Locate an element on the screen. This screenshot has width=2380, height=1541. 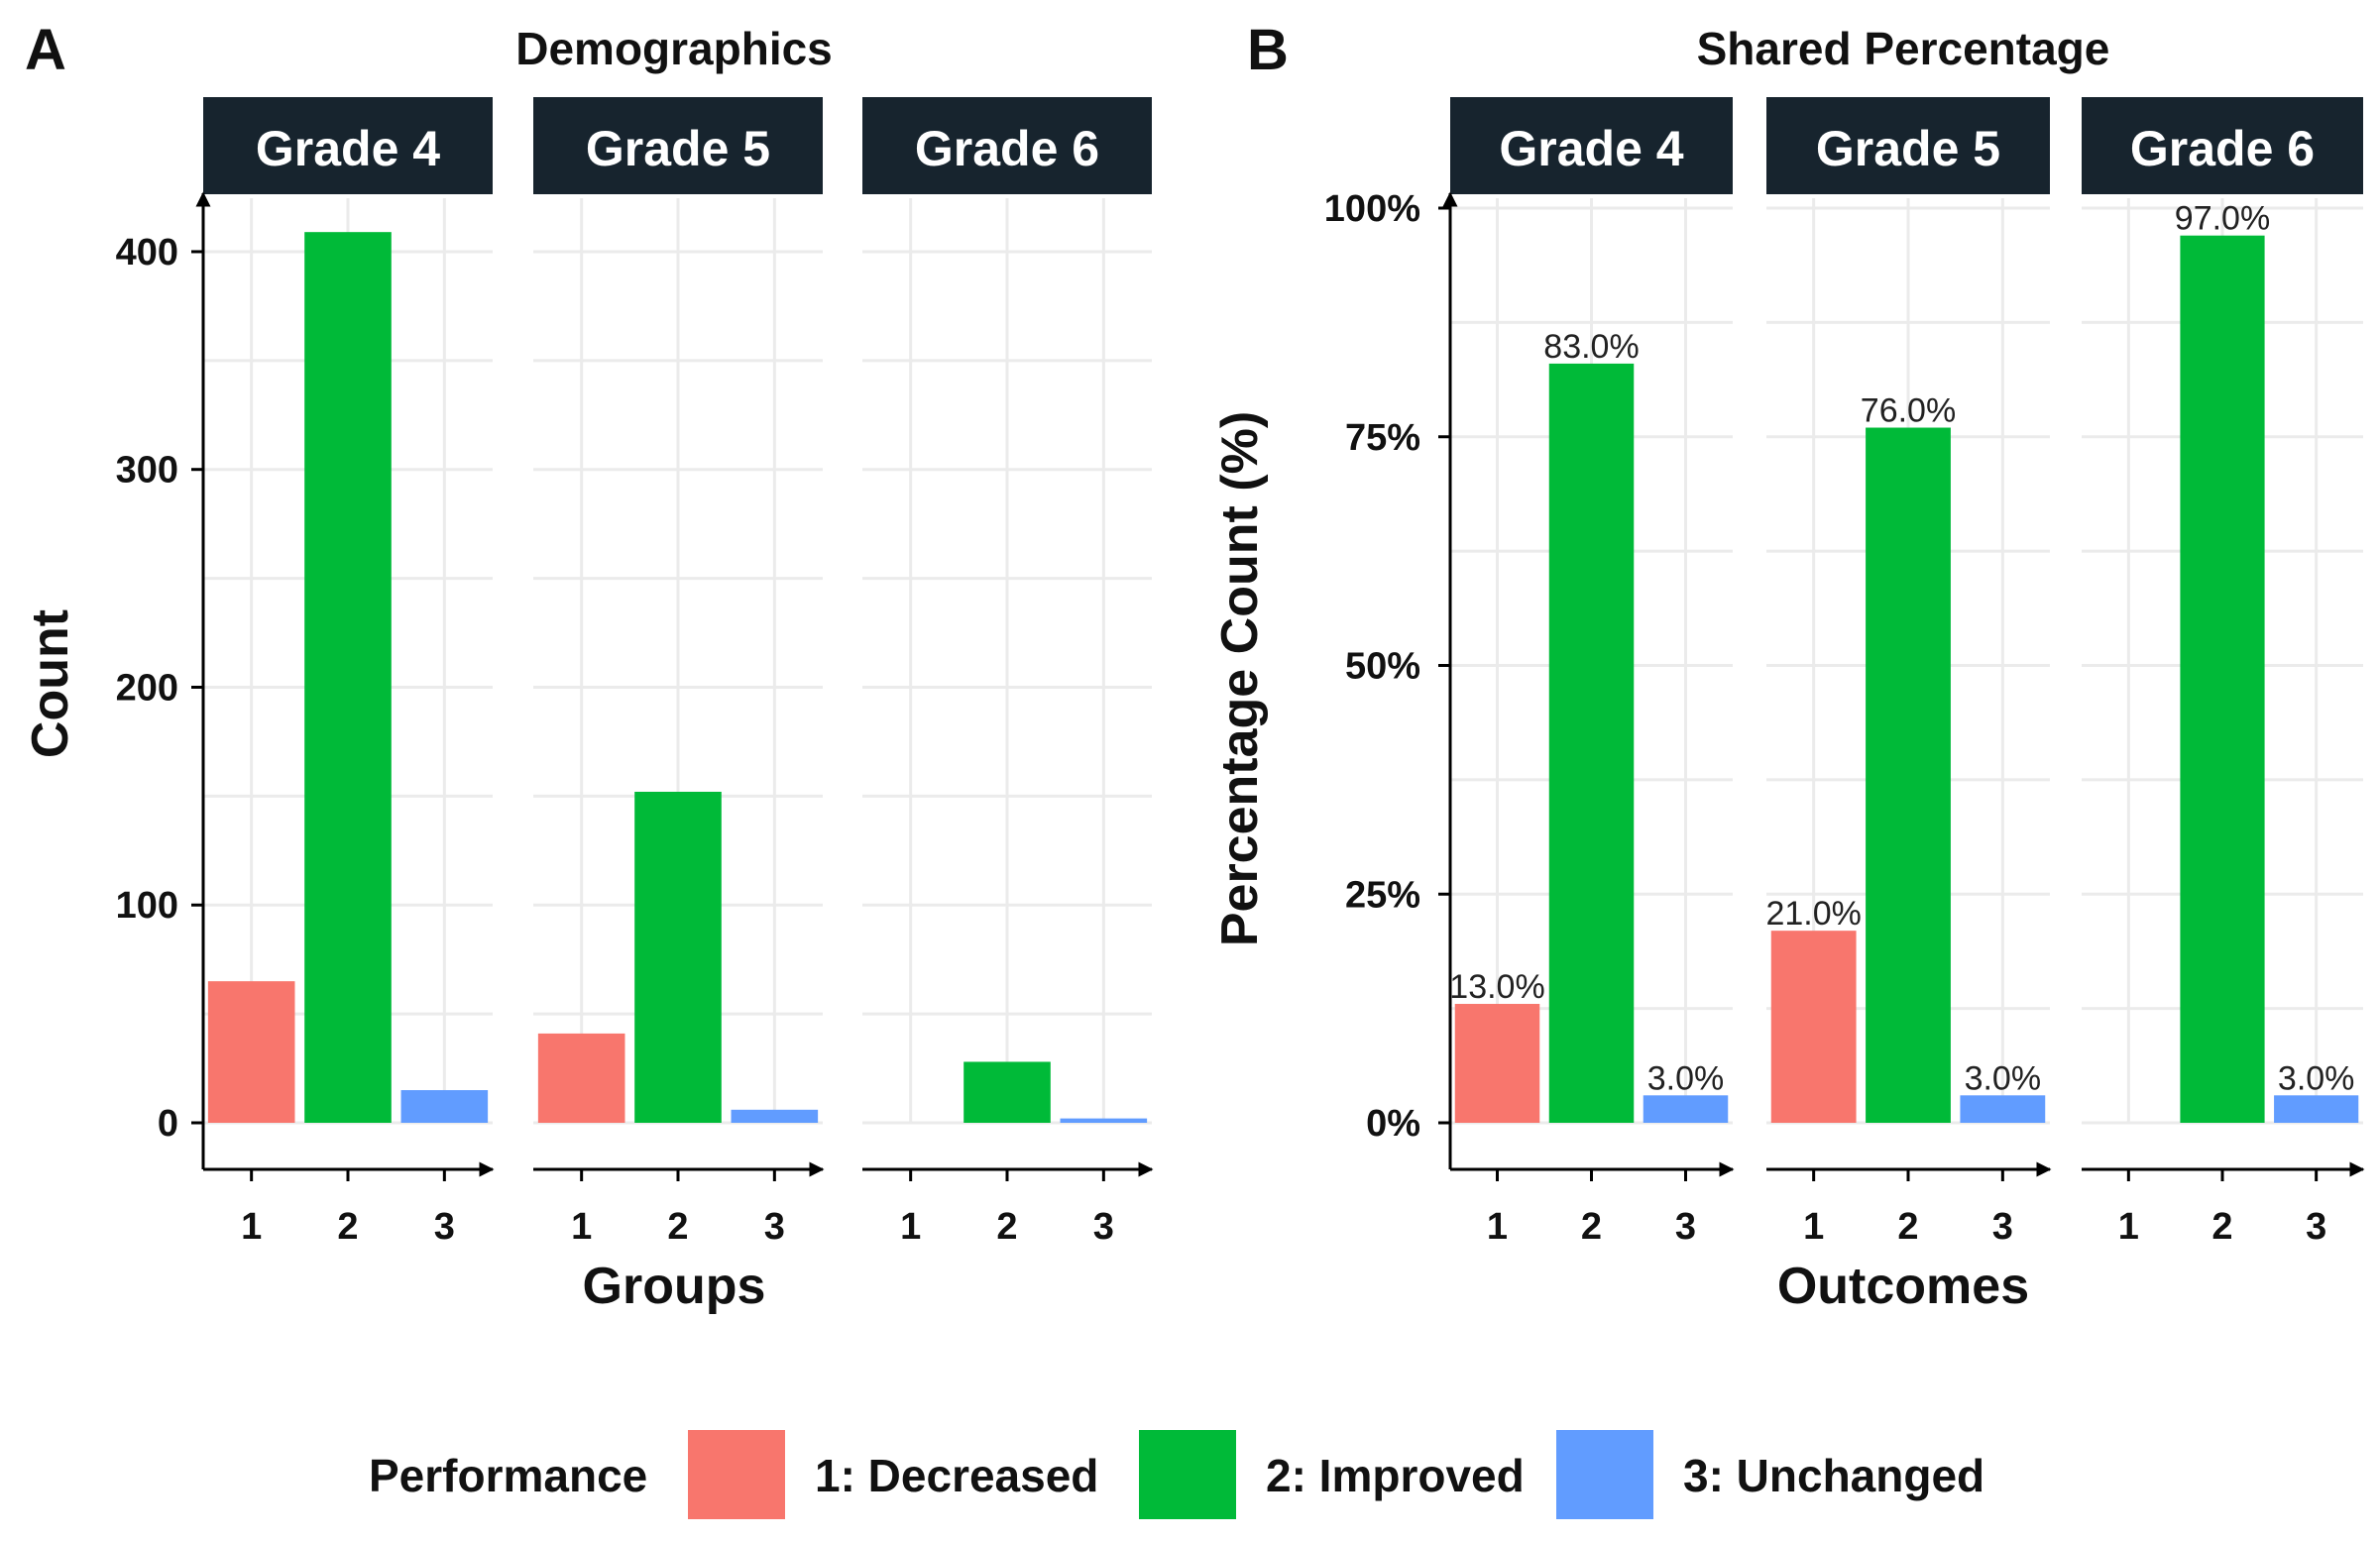
panel-b-facet-2-x-tick-label: 3 is located at coordinates (2002, 1227).